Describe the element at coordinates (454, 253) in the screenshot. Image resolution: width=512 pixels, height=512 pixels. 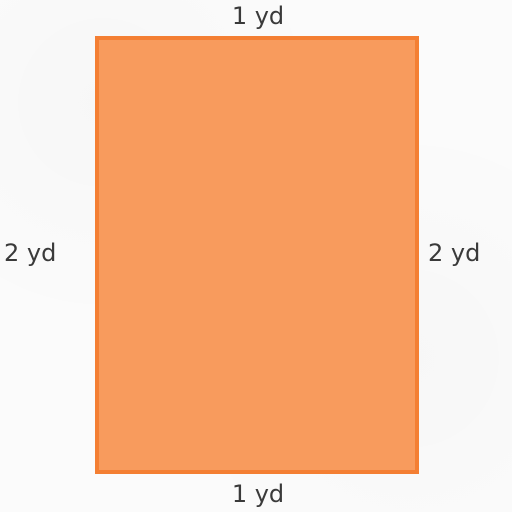
I see `right-side-label: 2 yd` at that location.